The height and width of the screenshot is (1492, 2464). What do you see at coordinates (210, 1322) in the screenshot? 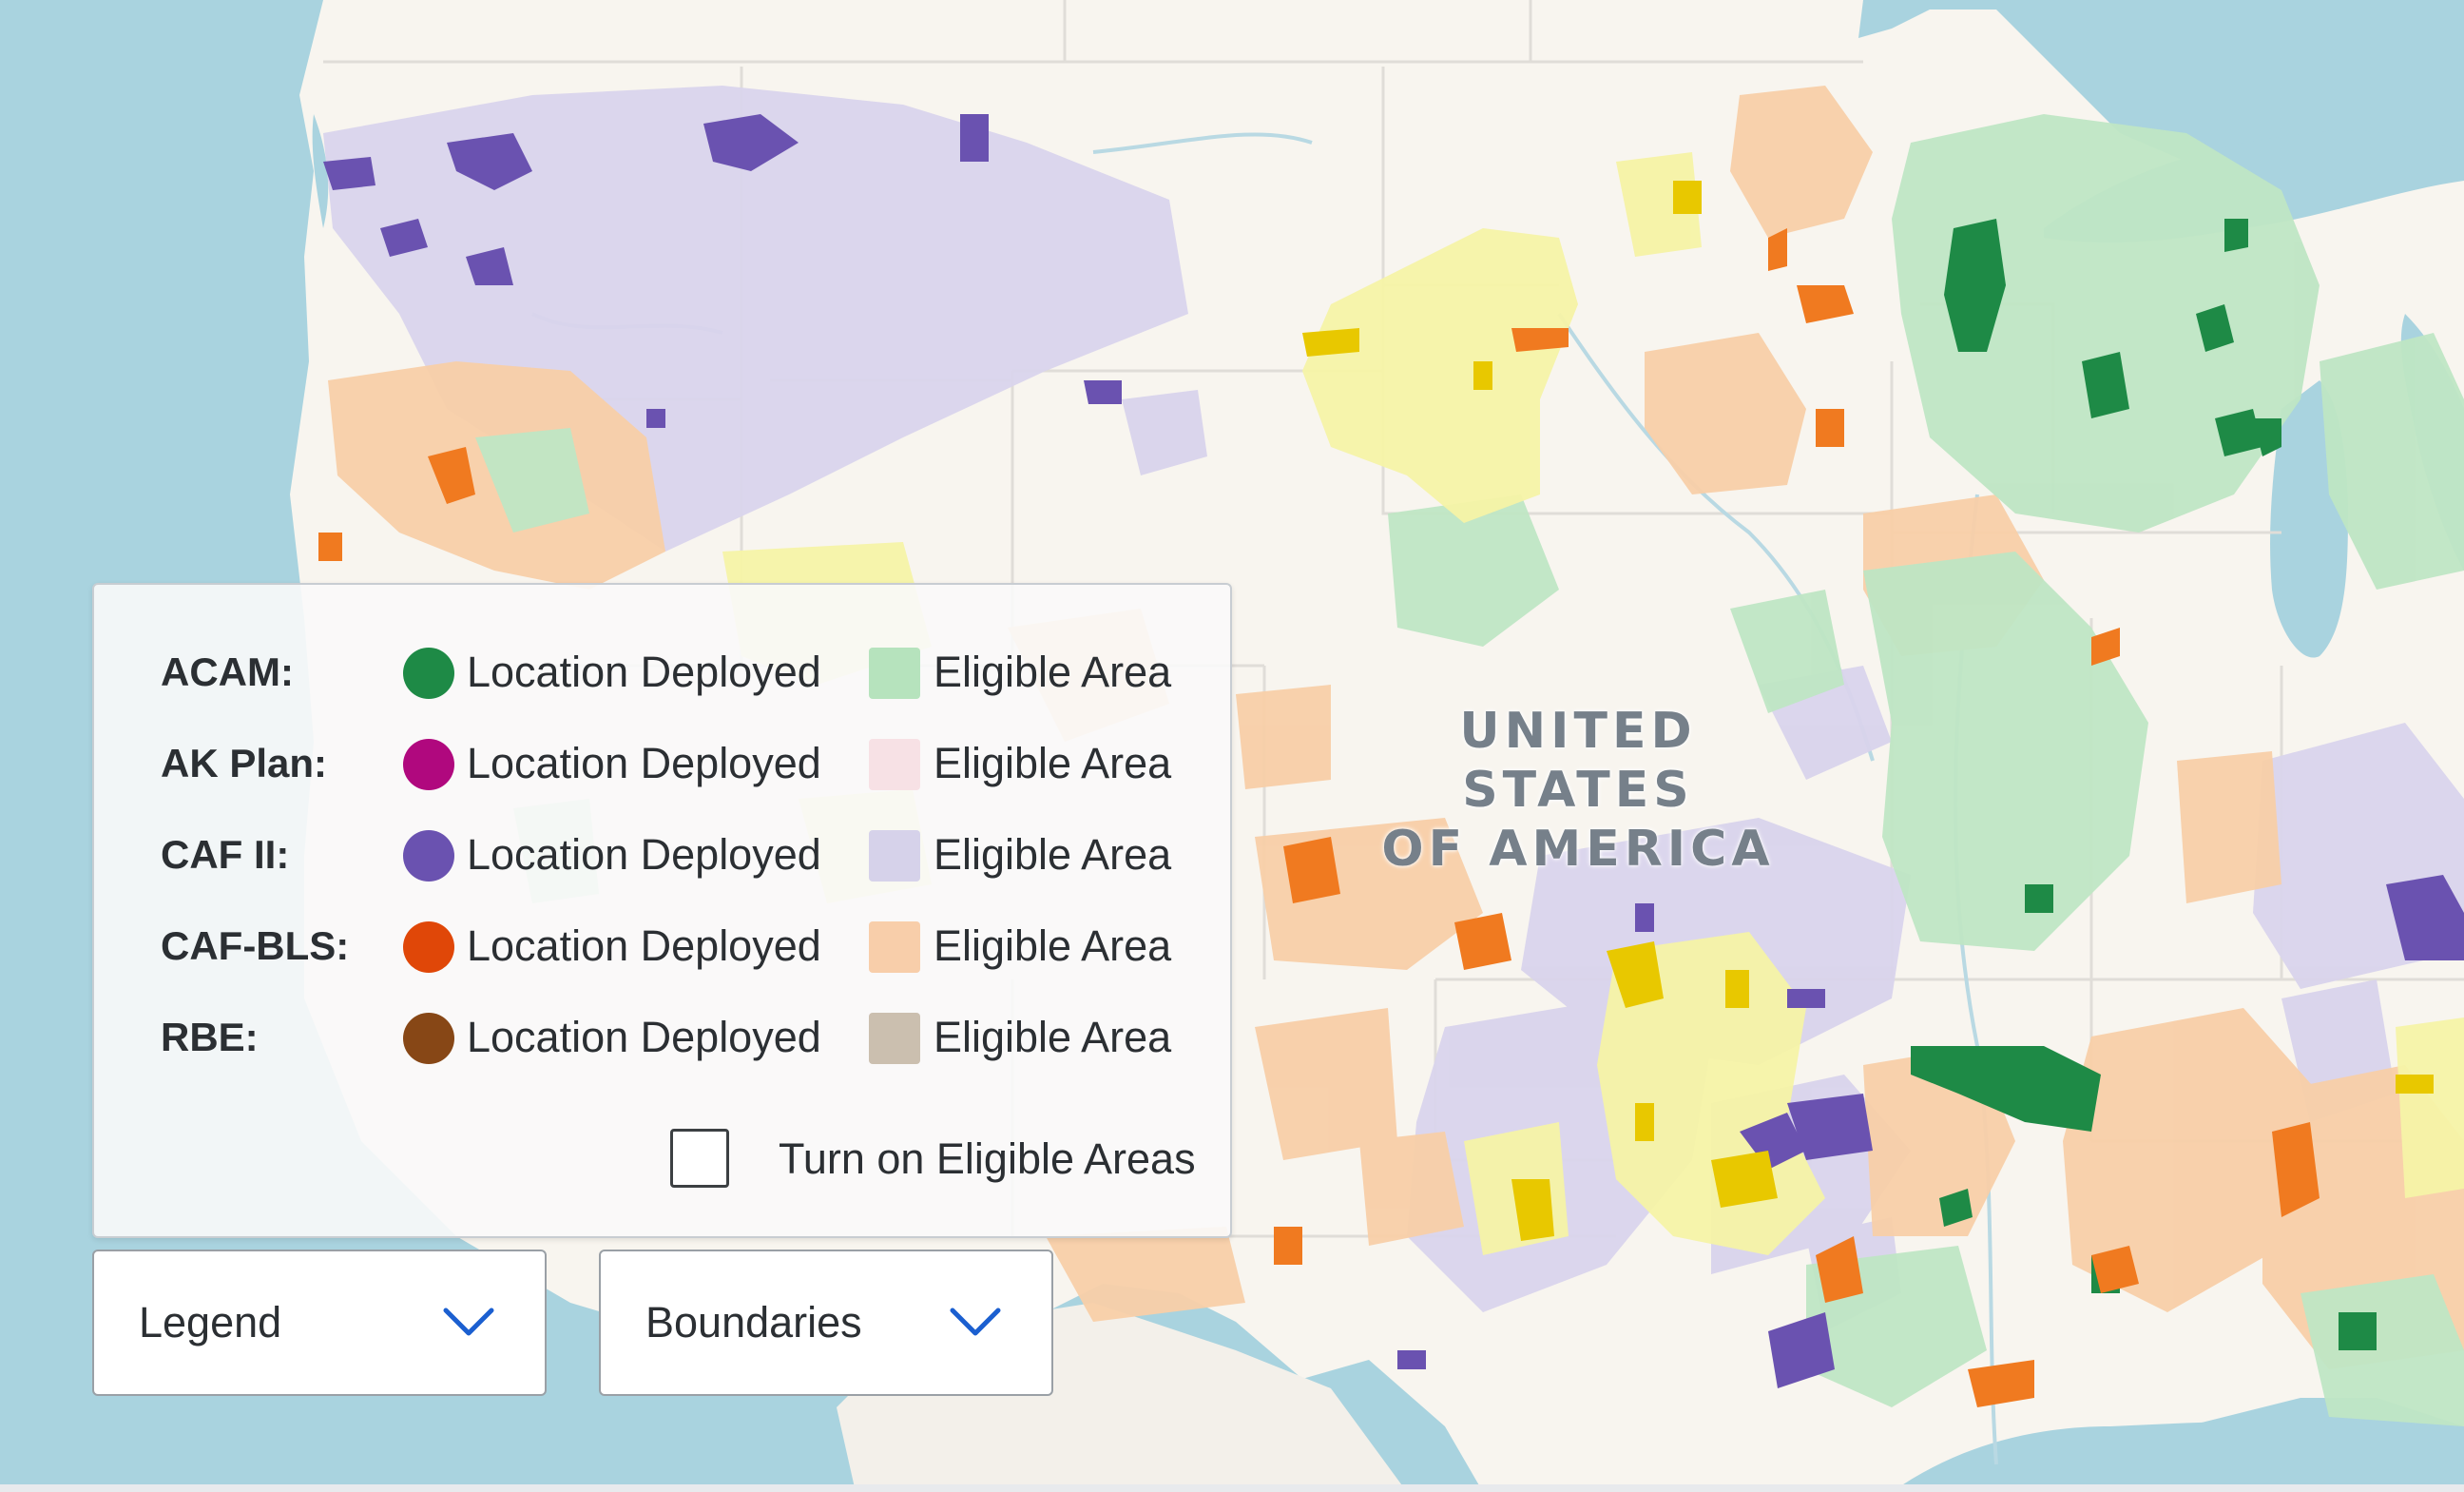
I see `legend-dropdown-label: Legend` at bounding box center [210, 1322].